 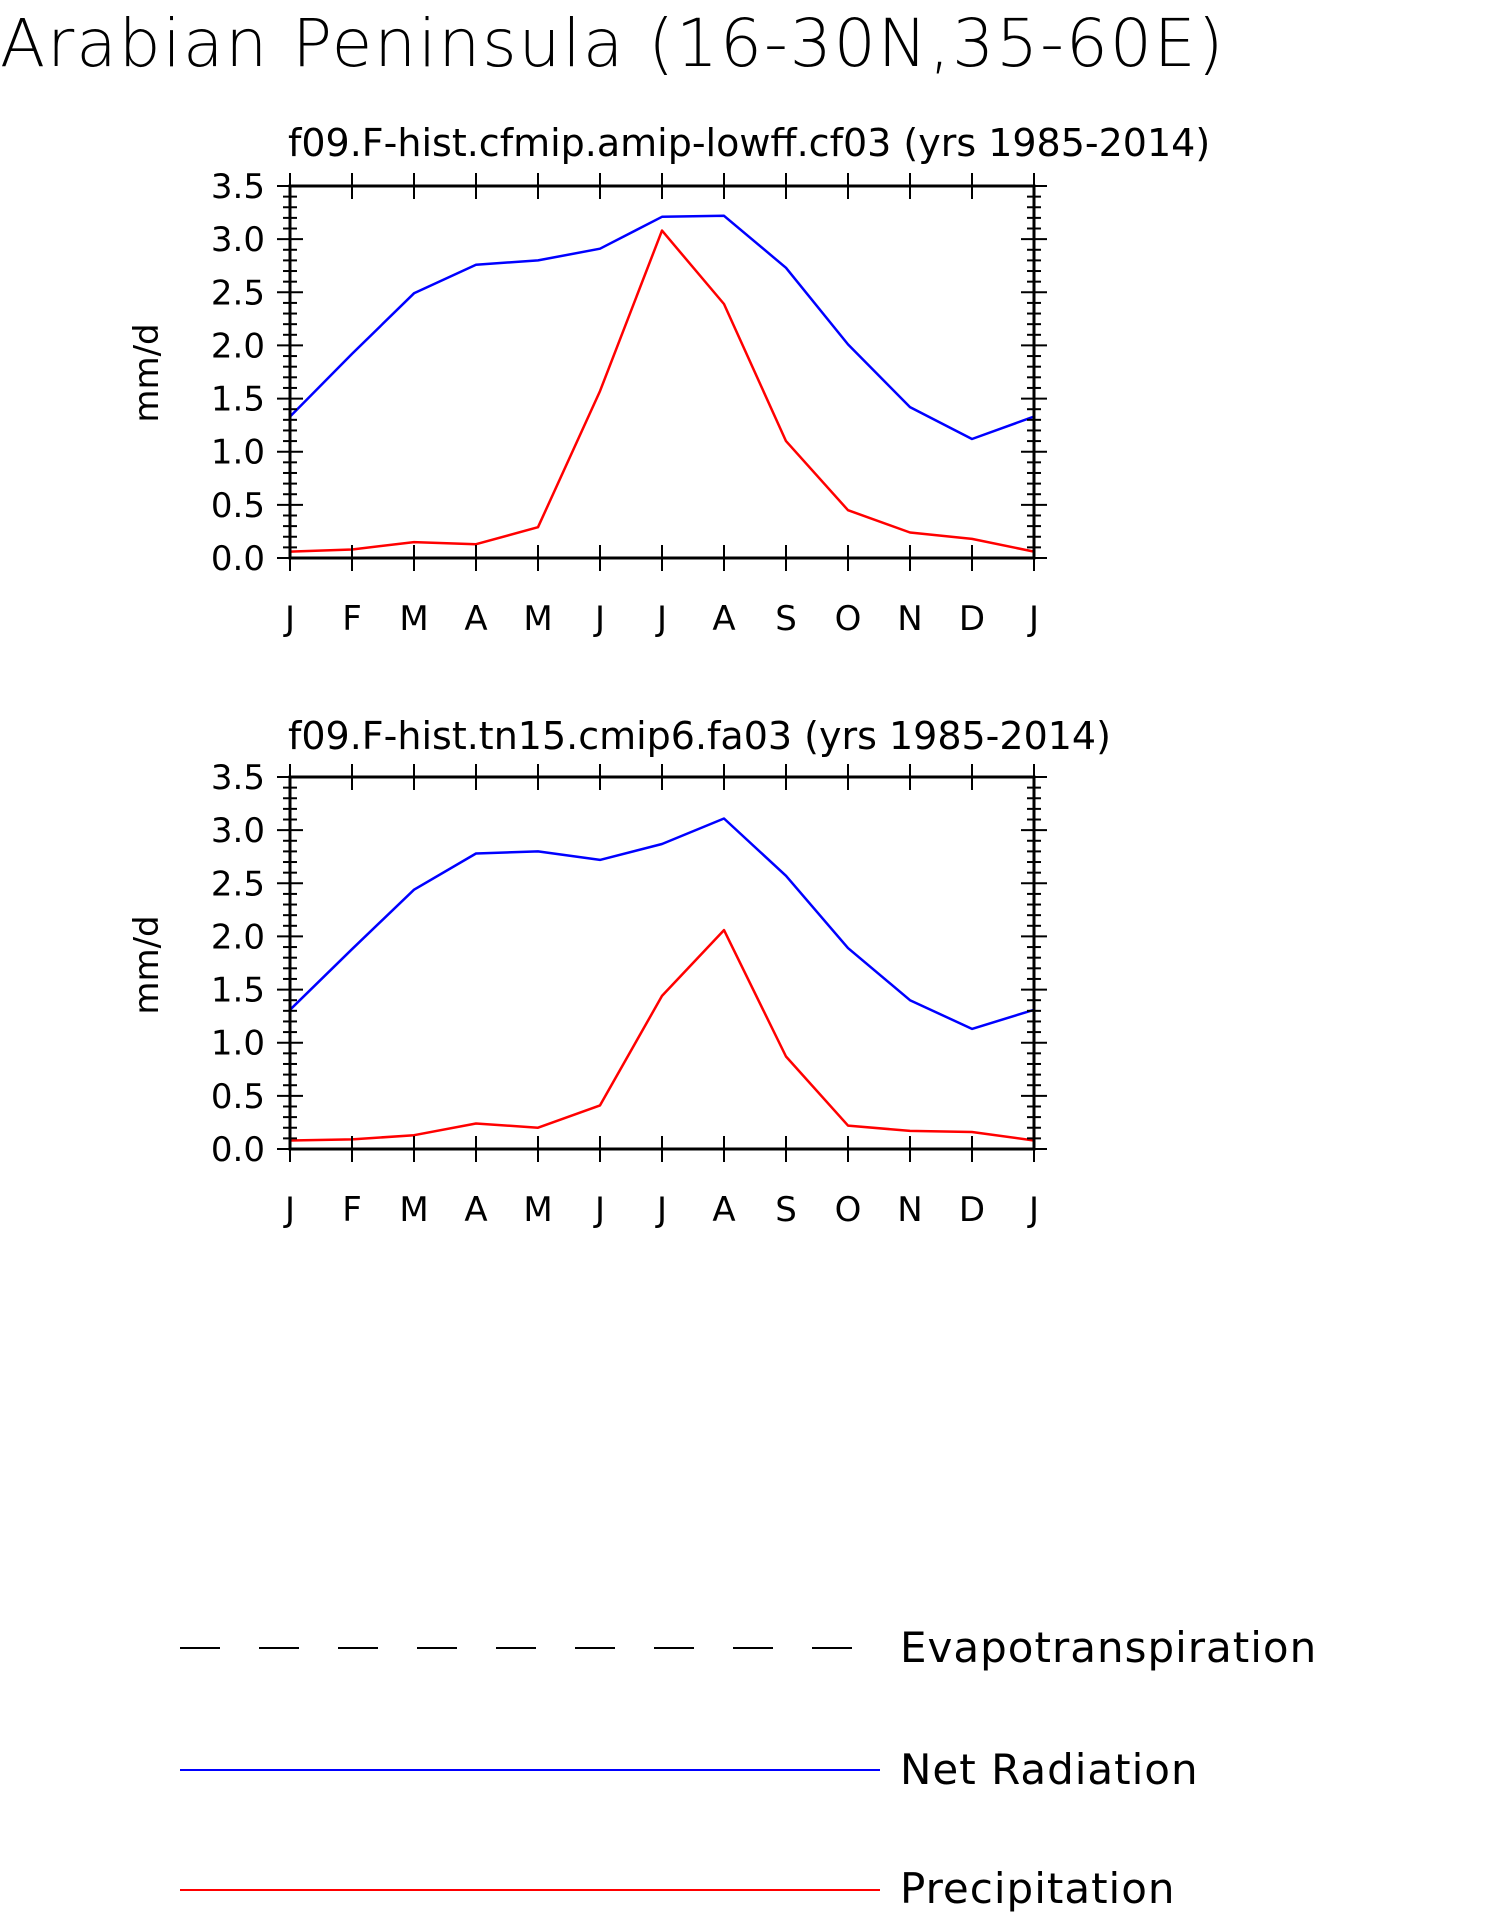 I want to click on legend-label-net-radiation: Net Radiation, so click(x=1049, y=1769).